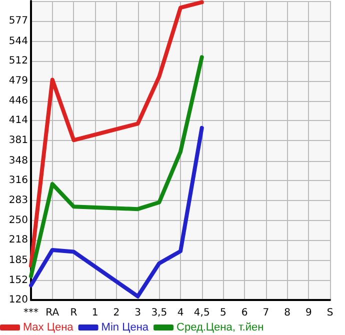 The height and width of the screenshot is (335, 345). I want to click on x-tick-label: 3,5, so click(159, 313).